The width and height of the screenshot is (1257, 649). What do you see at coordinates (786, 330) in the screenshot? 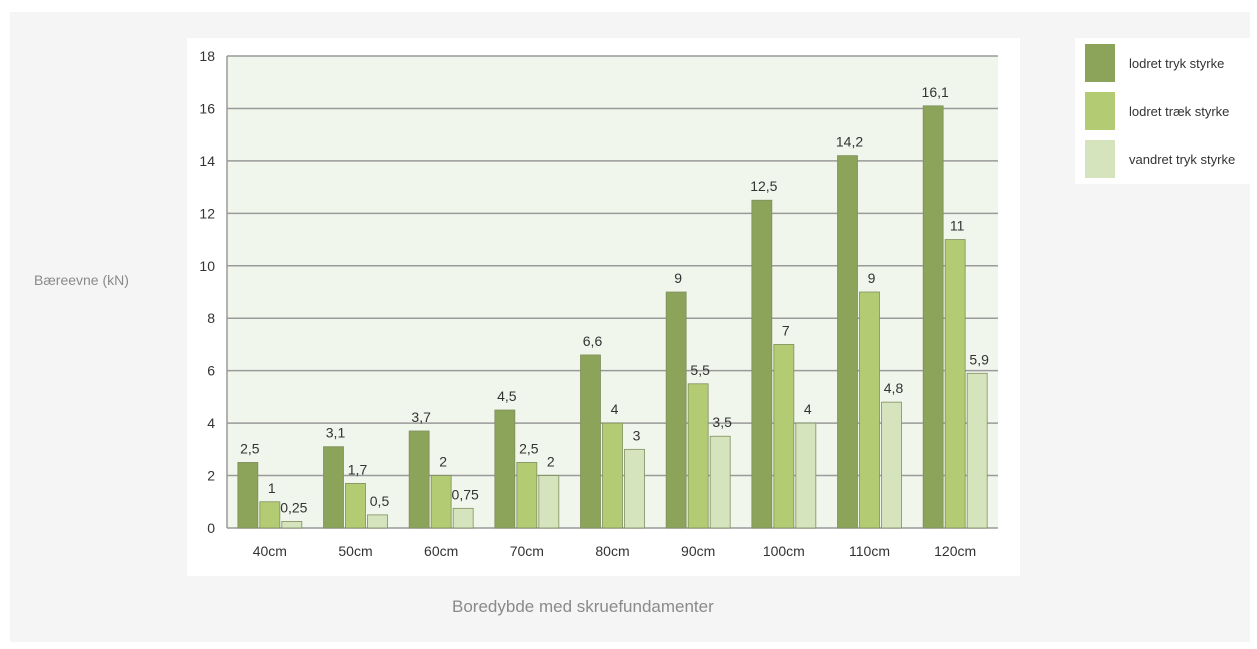
I see `data-label: 7` at bounding box center [786, 330].